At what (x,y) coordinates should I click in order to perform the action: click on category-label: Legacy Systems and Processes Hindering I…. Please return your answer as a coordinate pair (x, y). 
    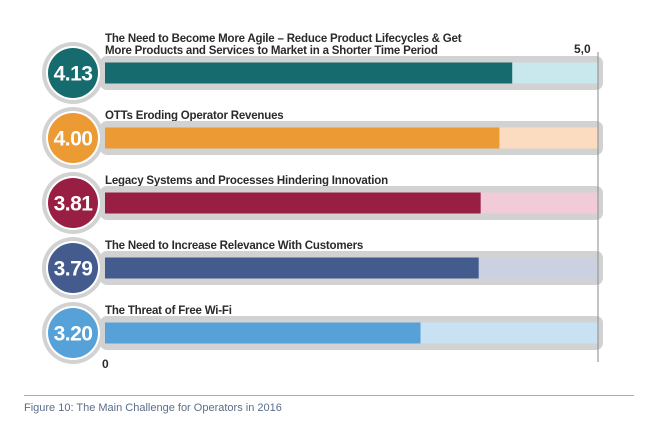
    Looking at the image, I should click on (246, 181).